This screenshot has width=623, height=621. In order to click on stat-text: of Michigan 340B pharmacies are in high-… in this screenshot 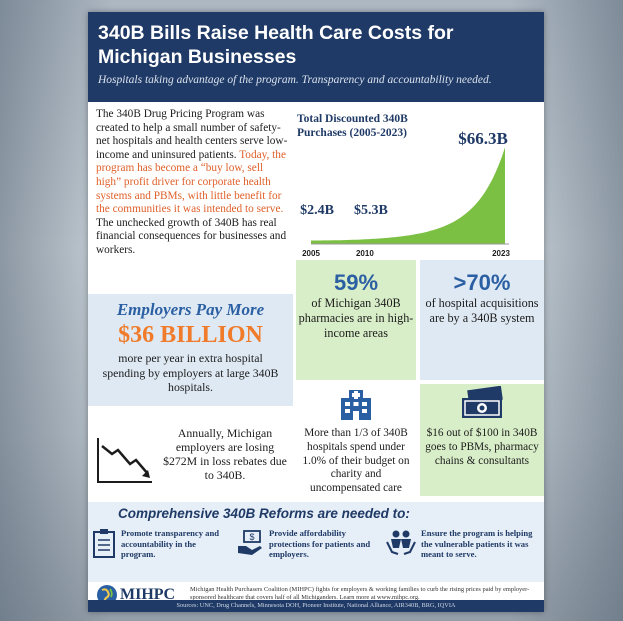, I will do `click(356, 318)`.